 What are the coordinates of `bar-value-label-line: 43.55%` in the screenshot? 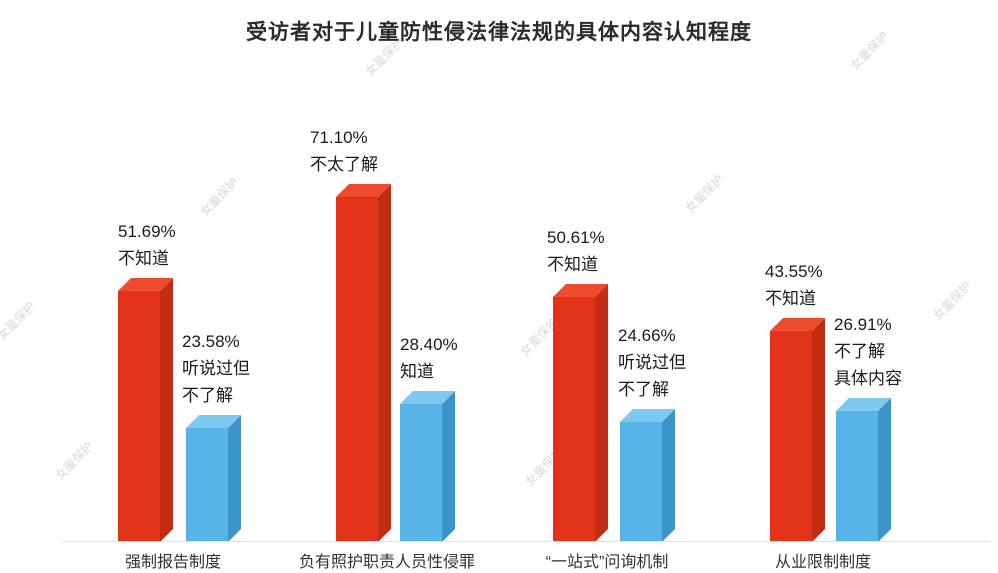 It's located at (794, 271).